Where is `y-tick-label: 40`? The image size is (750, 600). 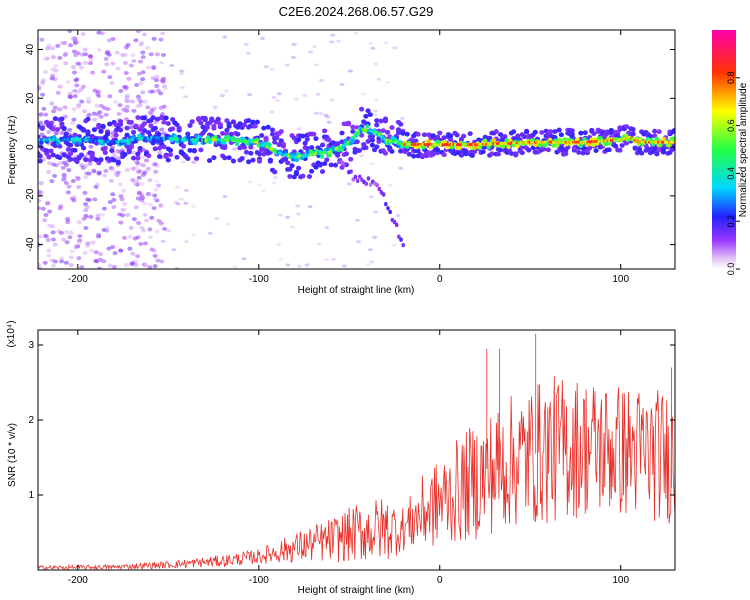 y-tick-label: 40 is located at coordinates (30, 50).